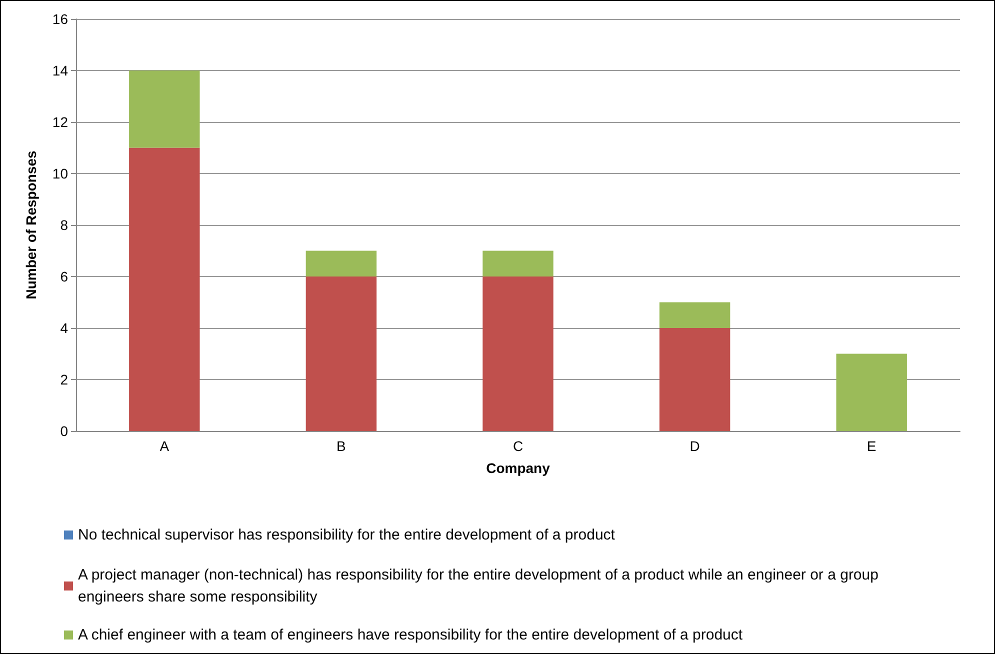 Image resolution: width=995 pixels, height=654 pixels. I want to click on y-tick-label: 14, so click(60, 70).